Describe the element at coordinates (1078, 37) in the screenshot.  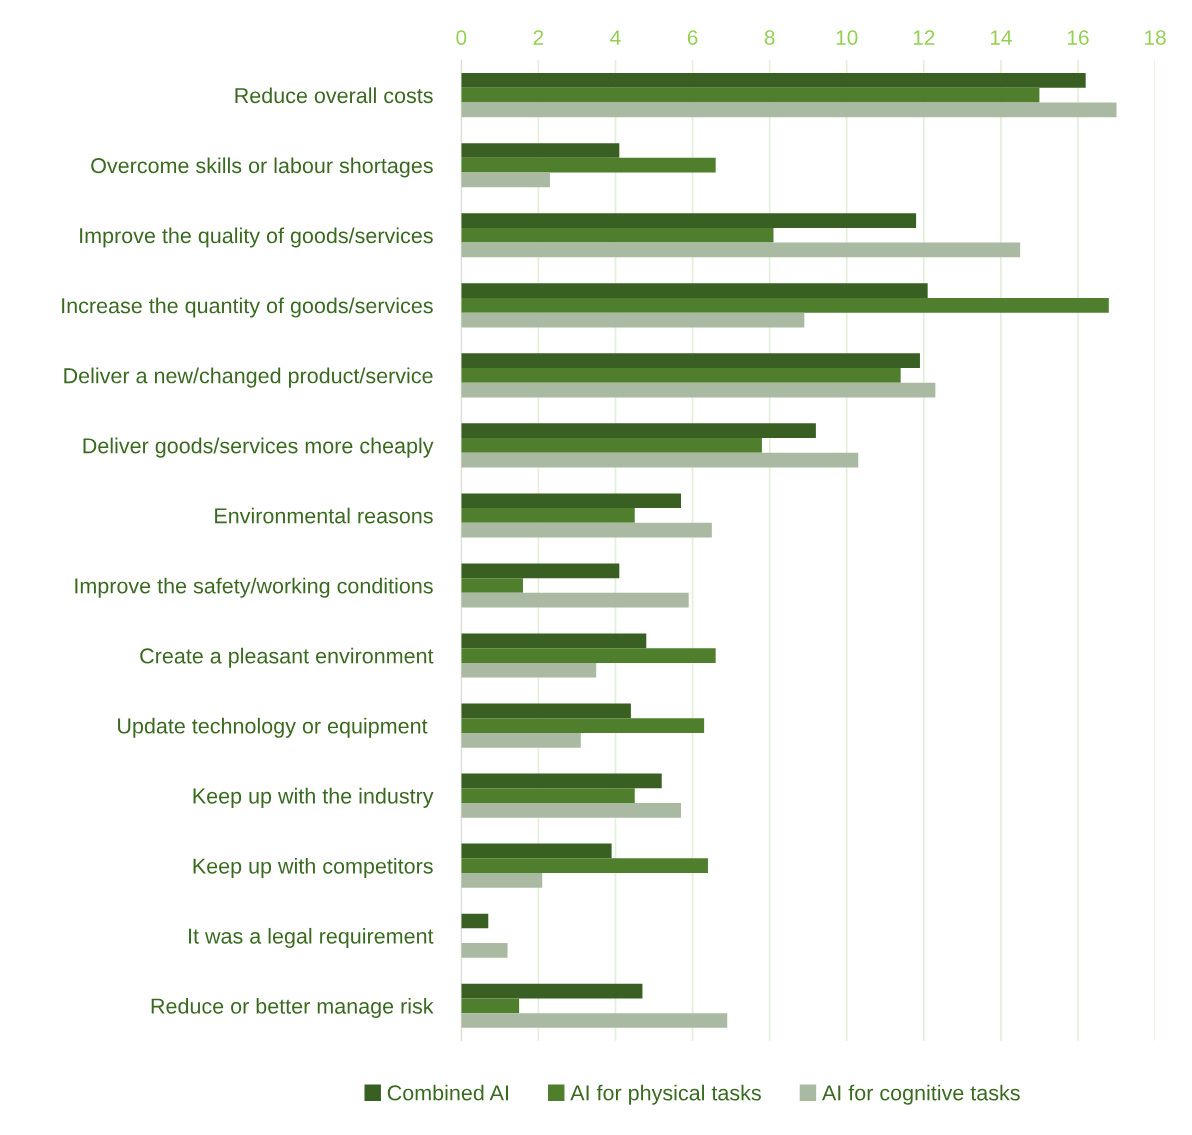
I see `x-tick-label: 16` at that location.